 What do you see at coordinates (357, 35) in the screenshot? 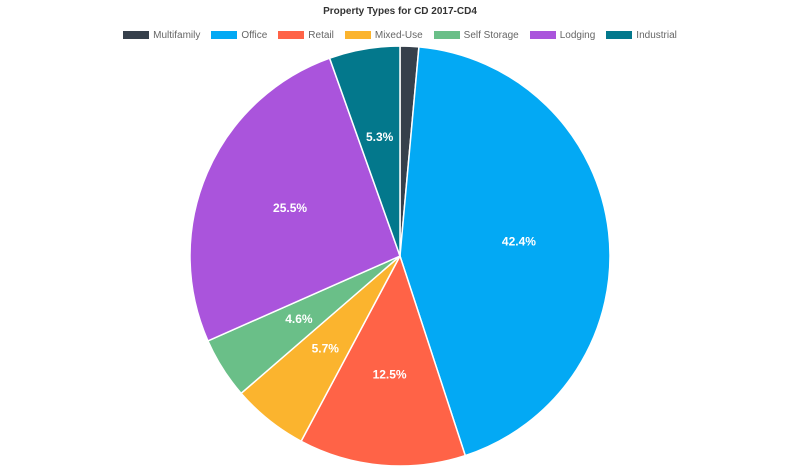
I see `legend-swatch-mixed-use` at bounding box center [357, 35].